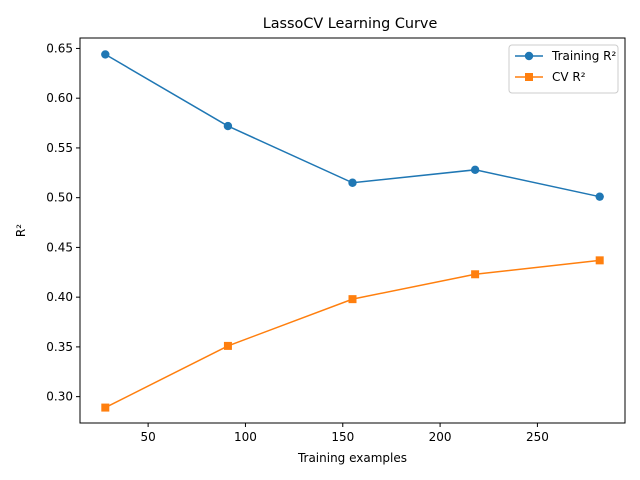 The width and height of the screenshot is (640, 480). I want to click on legend-marker-square, so click(529, 77).